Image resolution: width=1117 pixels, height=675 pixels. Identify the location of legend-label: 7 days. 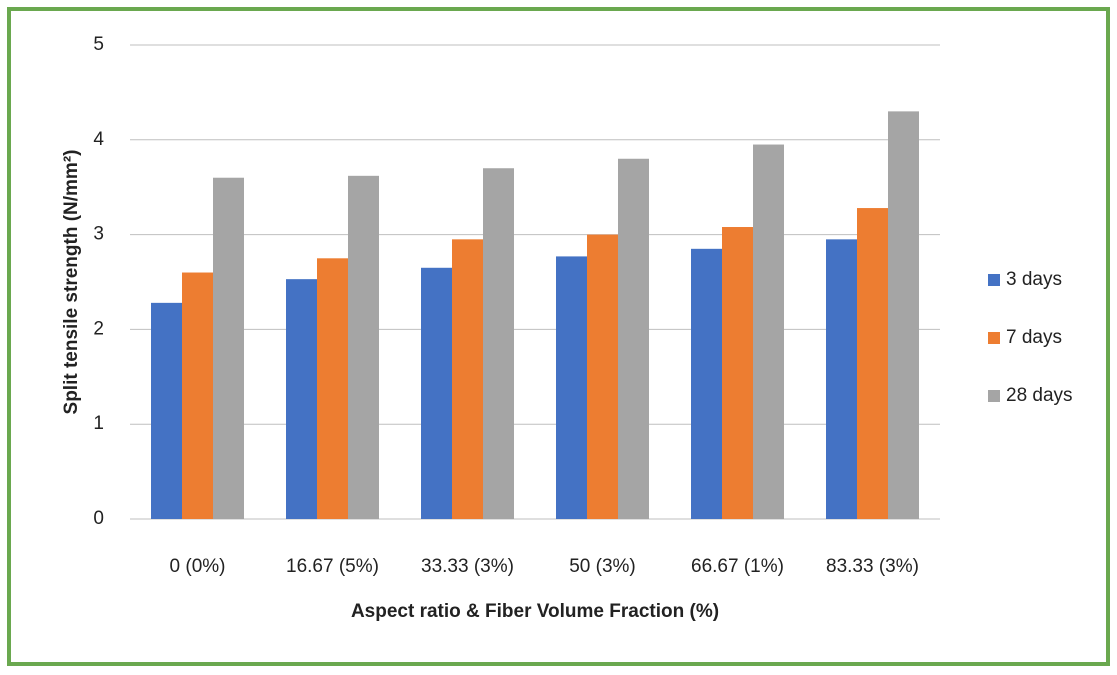
(1034, 337).